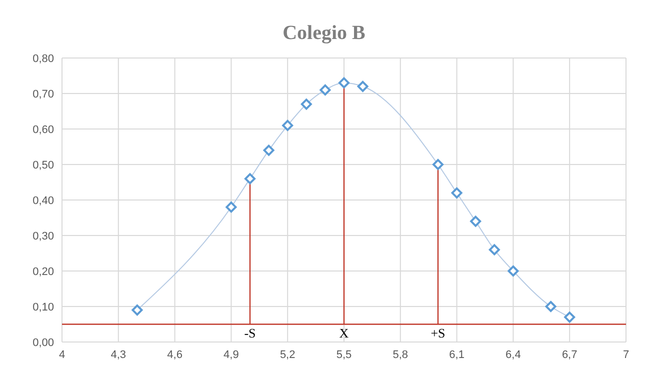  I want to click on chart-title: Colegio B, so click(324, 34).